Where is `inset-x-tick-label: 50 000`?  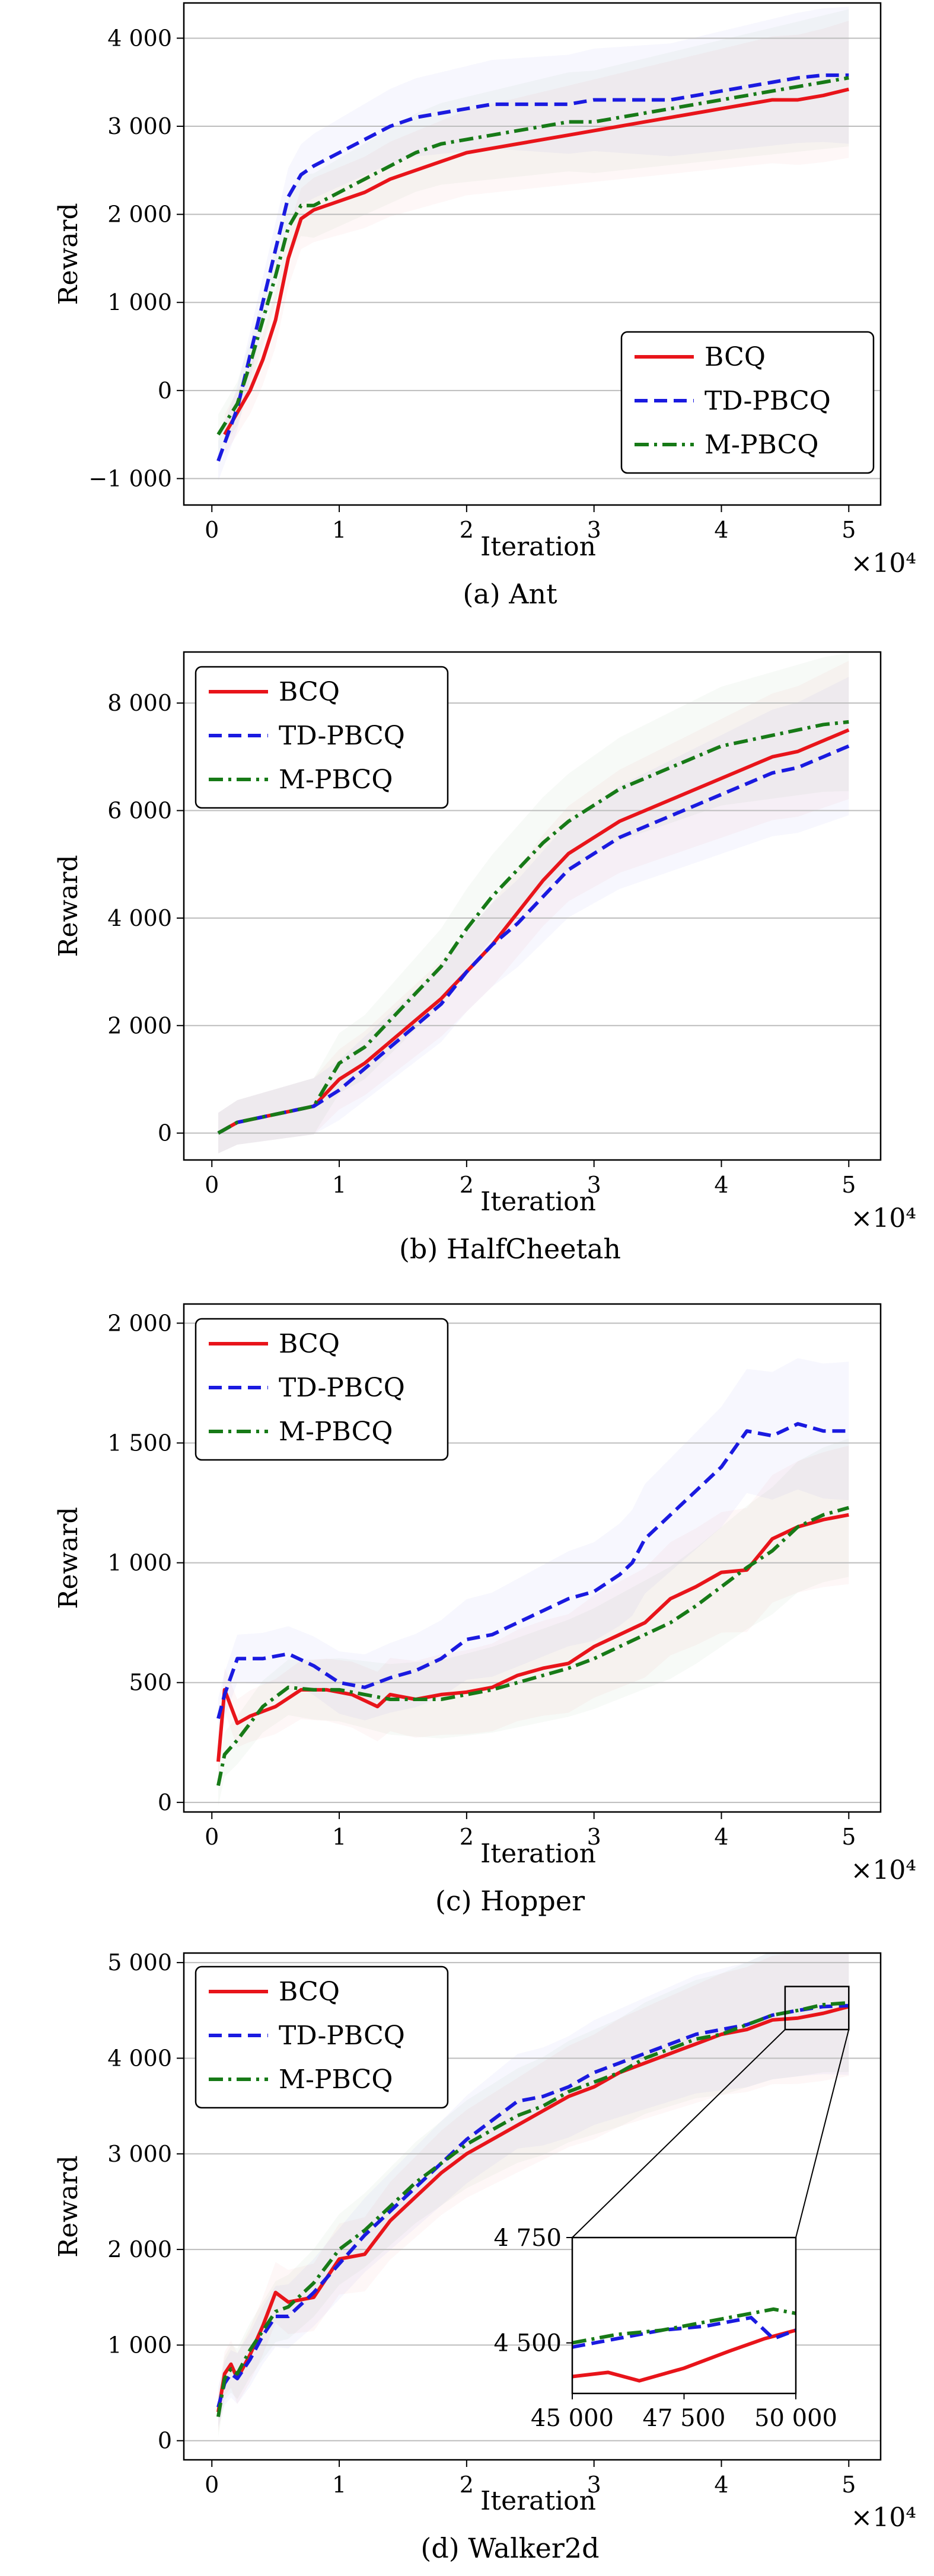 inset-x-tick-label: 50 000 is located at coordinates (795, 2418).